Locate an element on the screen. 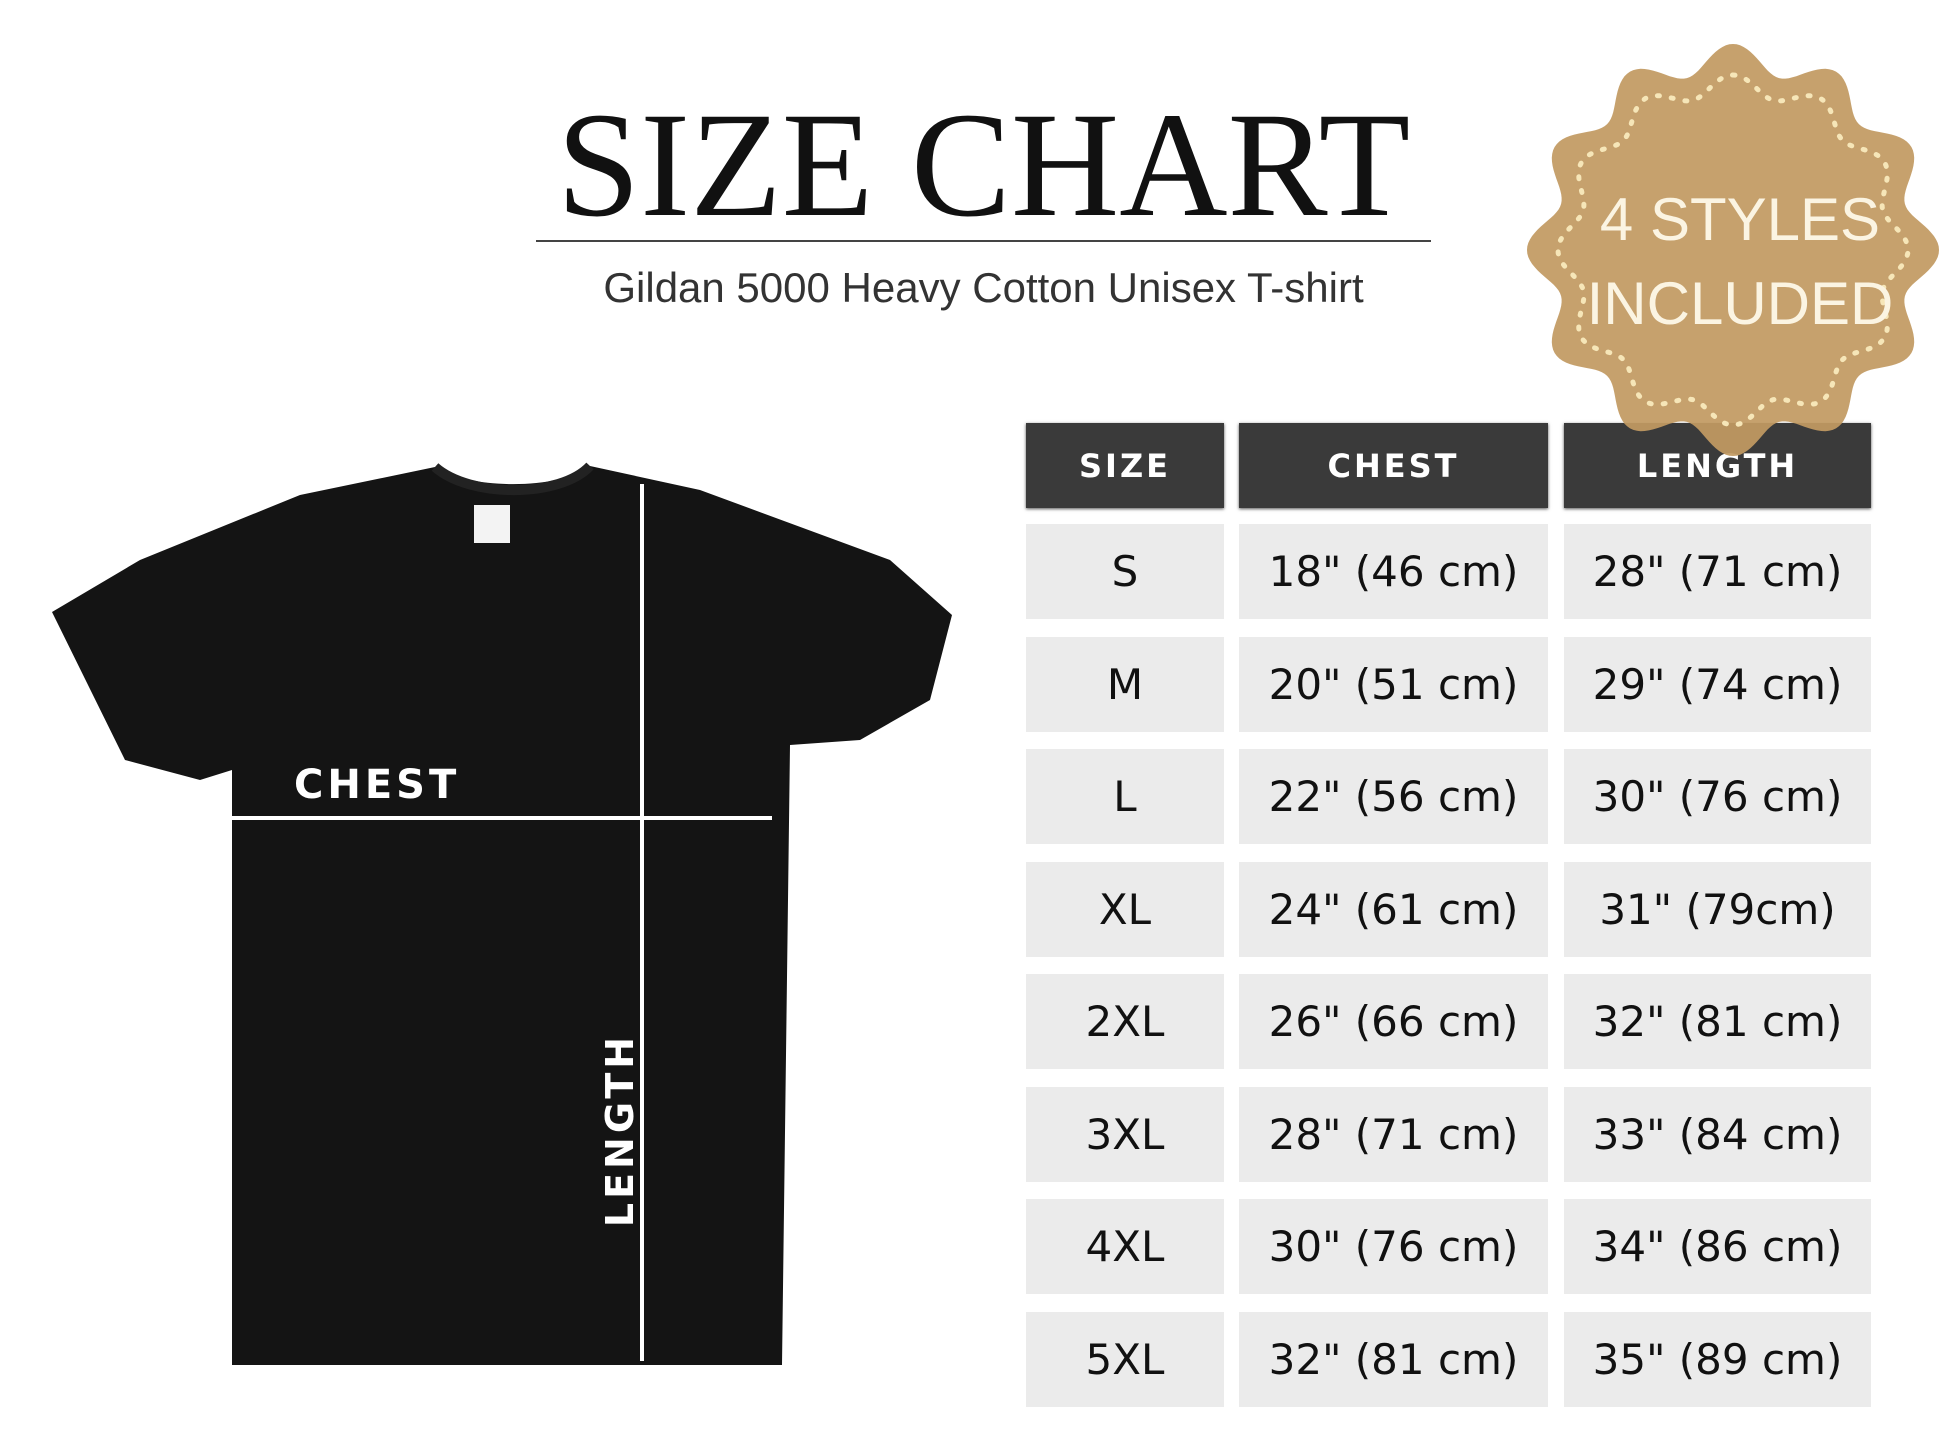  length-cell: 33" (84 cm) is located at coordinates (1717, 1134).